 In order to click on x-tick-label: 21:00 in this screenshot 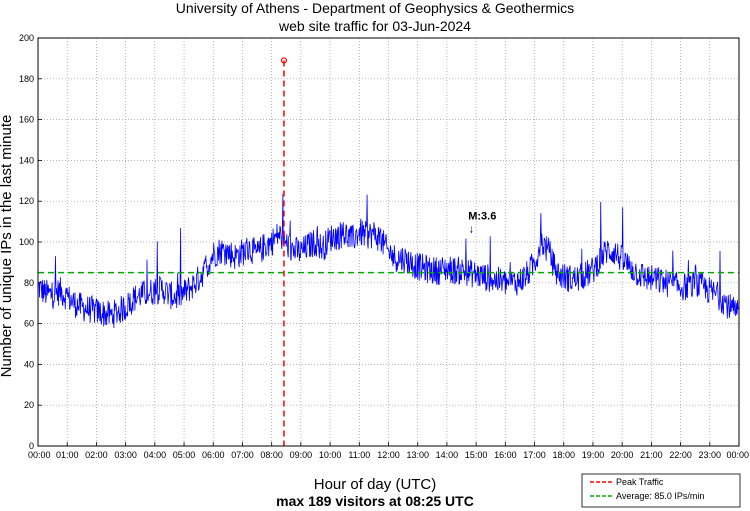, I will do `click(651, 455)`.